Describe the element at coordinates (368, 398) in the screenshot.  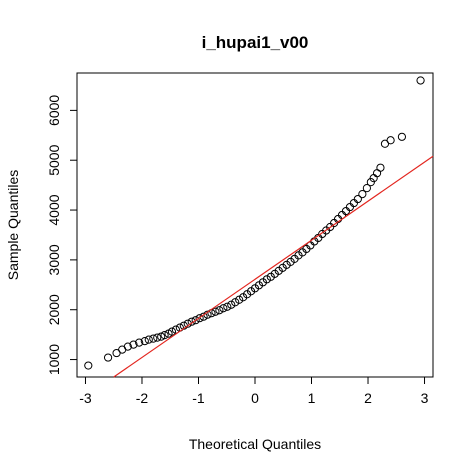
I see `x-tick-label: 2` at that location.